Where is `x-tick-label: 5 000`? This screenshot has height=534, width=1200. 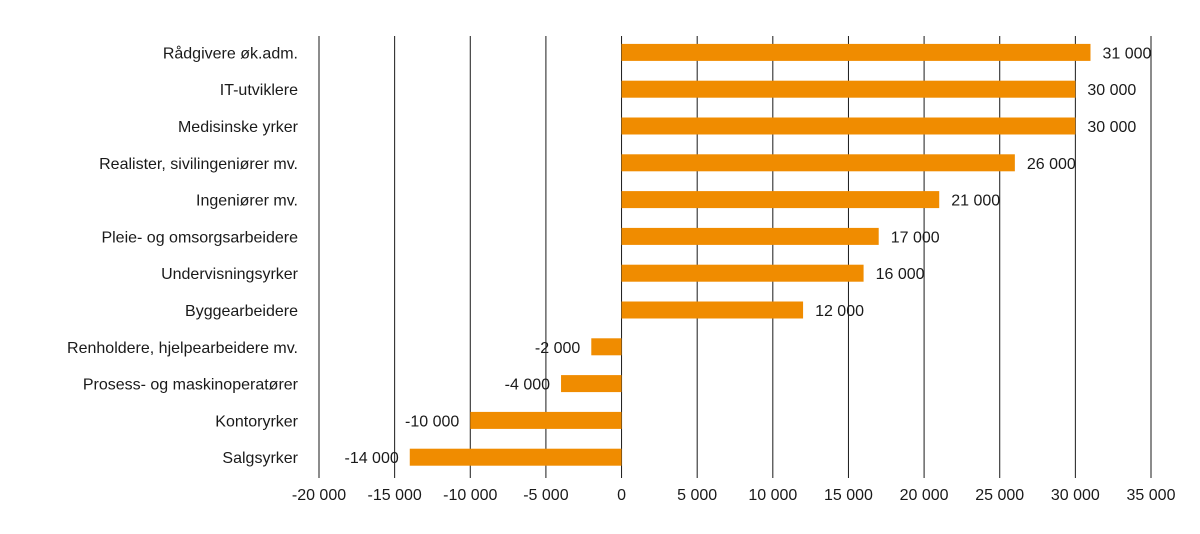 x-tick-label: 5 000 is located at coordinates (697, 495).